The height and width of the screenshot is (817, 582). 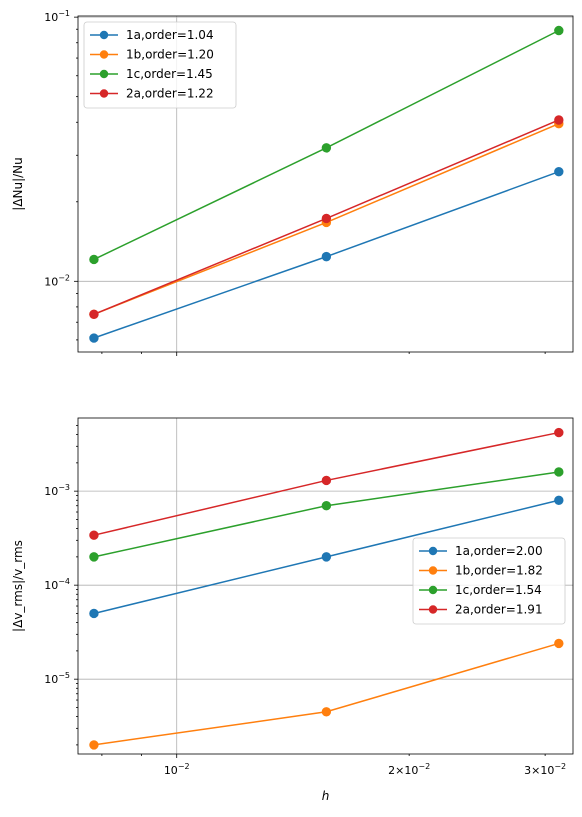 What do you see at coordinates (170, 94) in the screenshot?
I see `legend-entry-label: 2a,order=1.22` at bounding box center [170, 94].